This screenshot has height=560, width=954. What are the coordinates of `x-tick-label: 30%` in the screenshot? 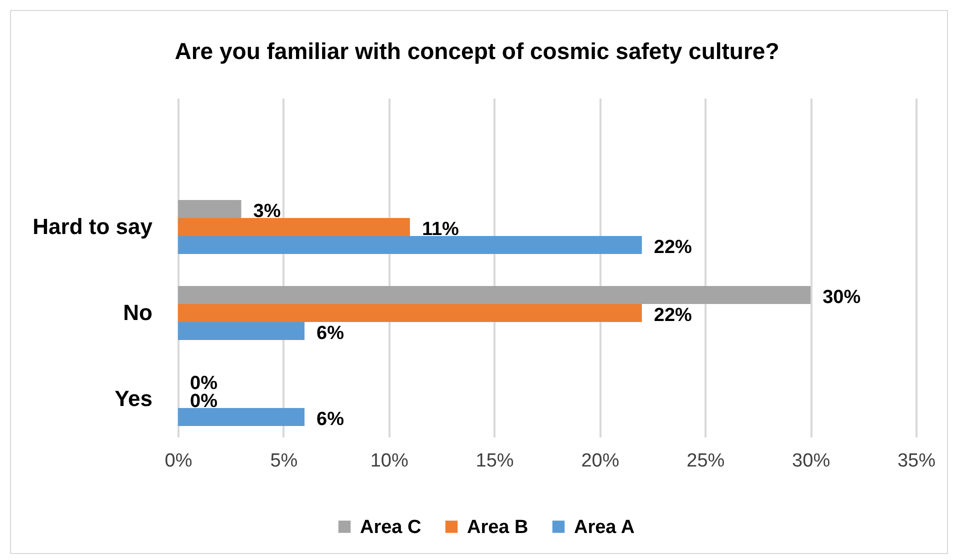 It's located at (811, 461).